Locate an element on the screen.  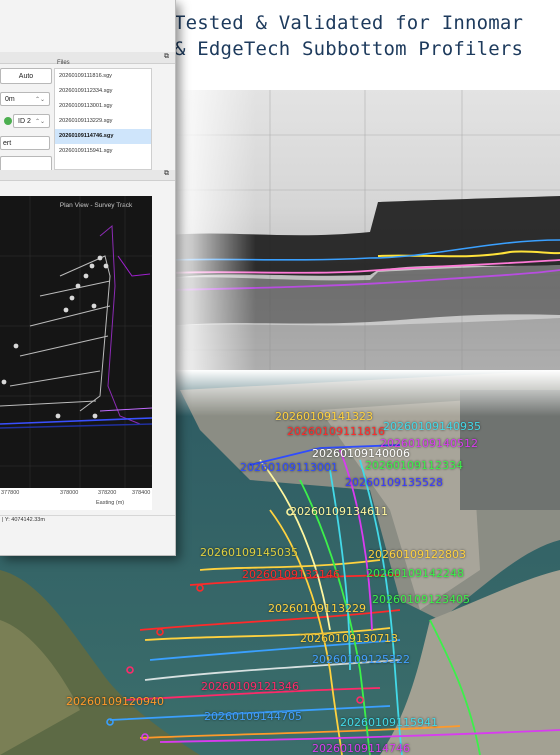
depth-value: 0m is located at coordinates (10, 99).